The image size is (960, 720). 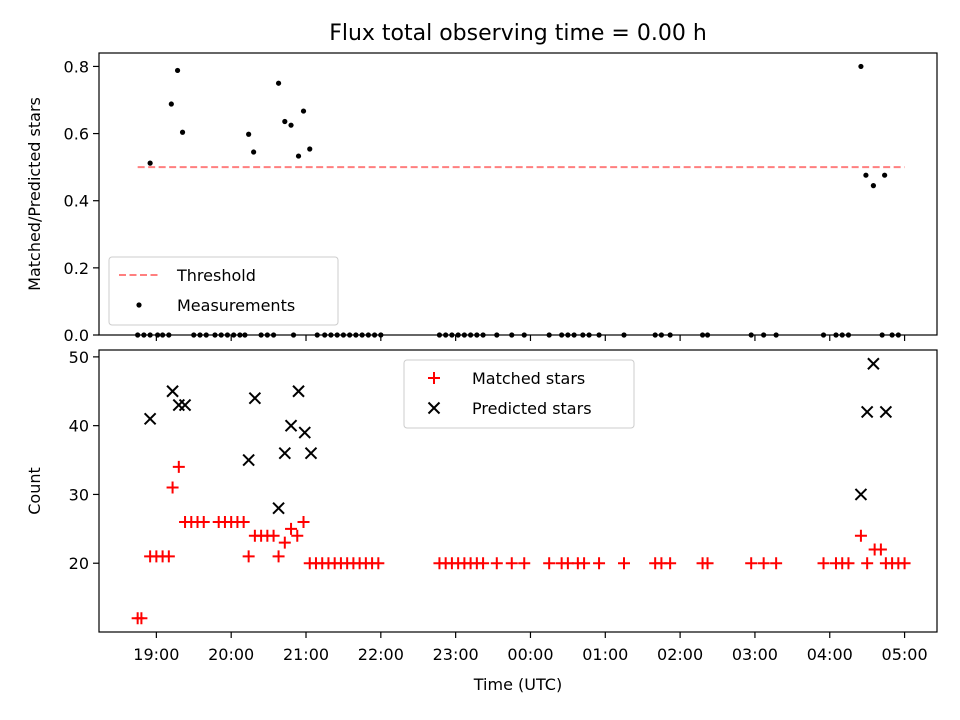 I want to click on legend-label: Threshold, so click(x=216, y=275).